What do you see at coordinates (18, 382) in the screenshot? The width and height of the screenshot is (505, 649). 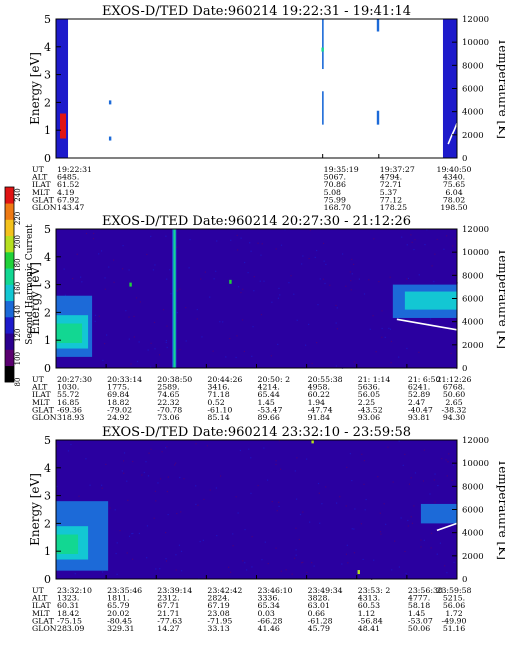 I see `colorbar-tick-label: 80` at bounding box center [18, 382].